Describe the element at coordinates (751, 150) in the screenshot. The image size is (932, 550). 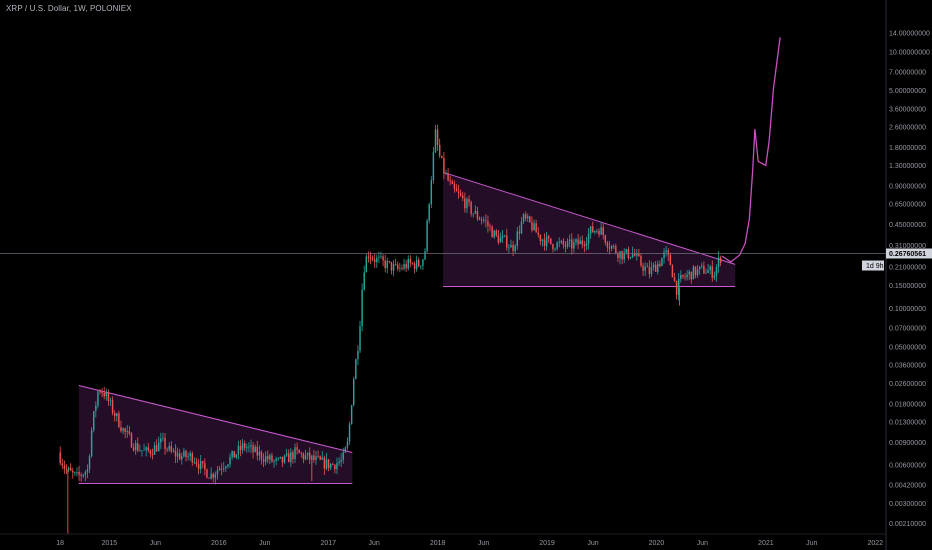
I see `projection-line` at that location.